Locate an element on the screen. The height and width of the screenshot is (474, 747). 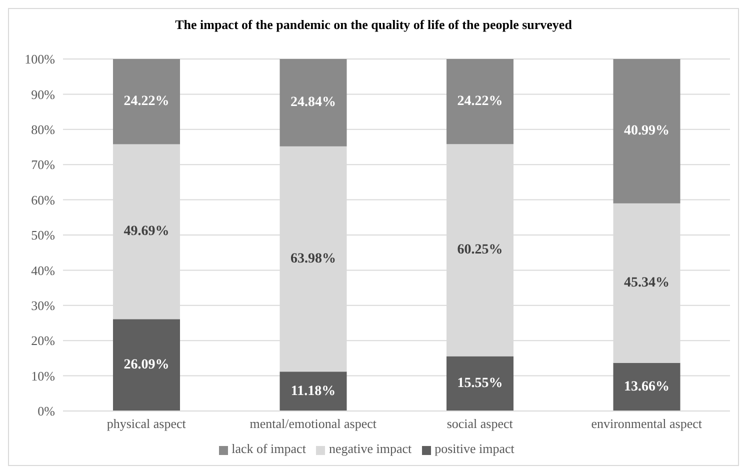
y-tick-label: 10% is located at coordinates (43, 376).